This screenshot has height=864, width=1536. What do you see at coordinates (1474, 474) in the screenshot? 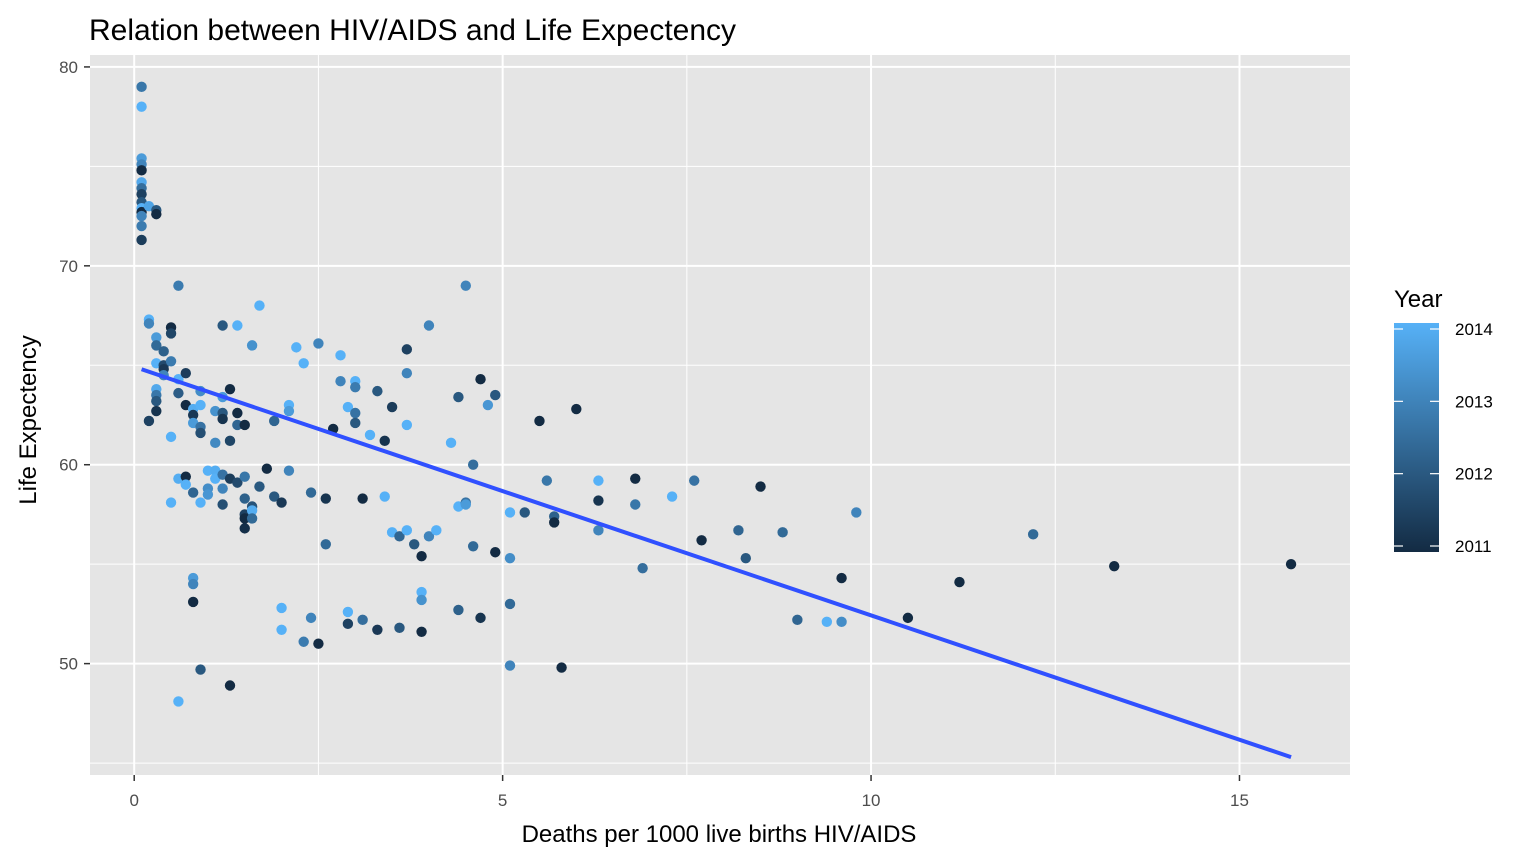
I see `legend-label: 2012` at bounding box center [1474, 474].